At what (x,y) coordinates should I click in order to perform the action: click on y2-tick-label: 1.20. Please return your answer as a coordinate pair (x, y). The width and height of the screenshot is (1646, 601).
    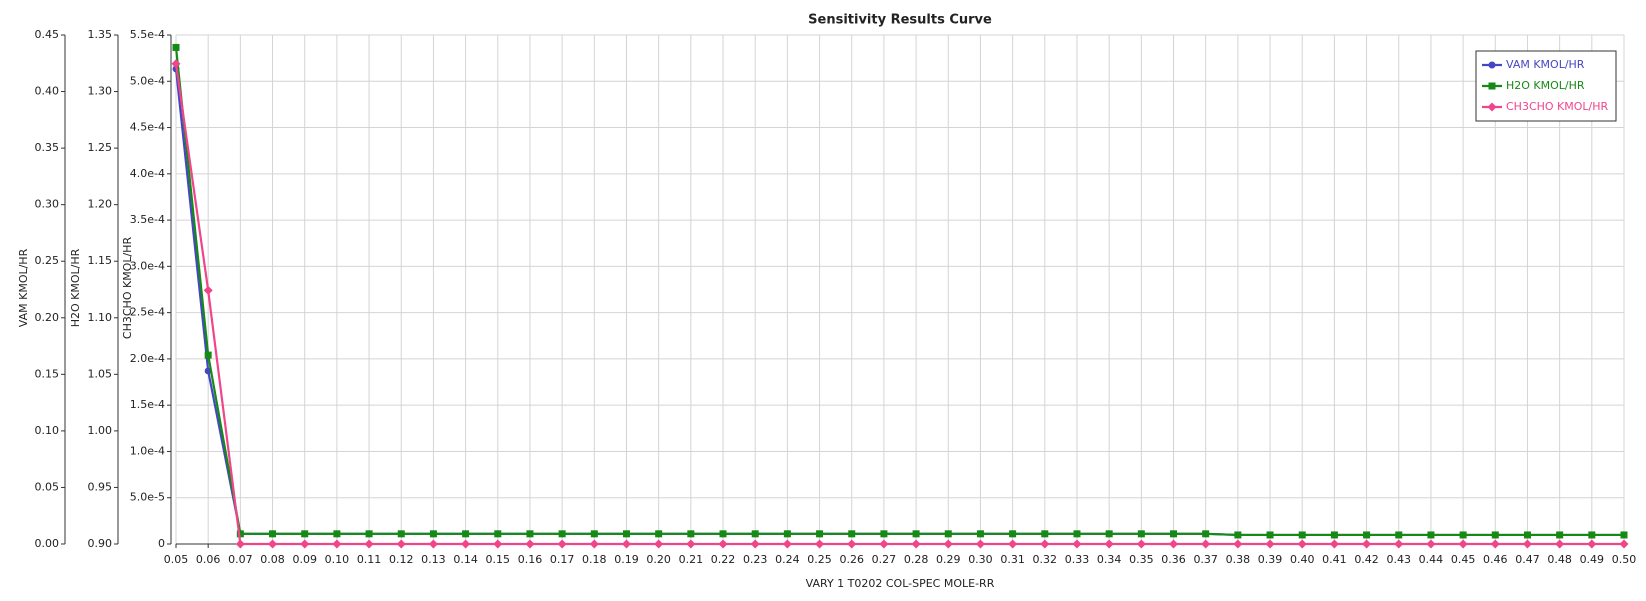
    Looking at the image, I should click on (100, 204).